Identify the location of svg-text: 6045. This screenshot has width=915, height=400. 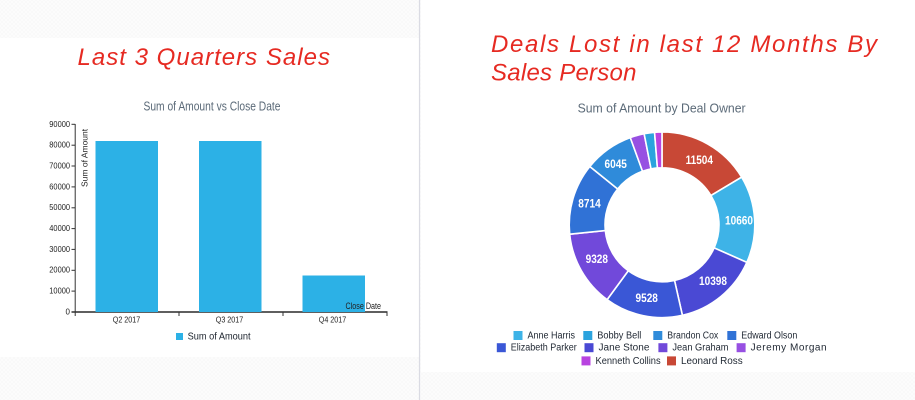
(616, 165).